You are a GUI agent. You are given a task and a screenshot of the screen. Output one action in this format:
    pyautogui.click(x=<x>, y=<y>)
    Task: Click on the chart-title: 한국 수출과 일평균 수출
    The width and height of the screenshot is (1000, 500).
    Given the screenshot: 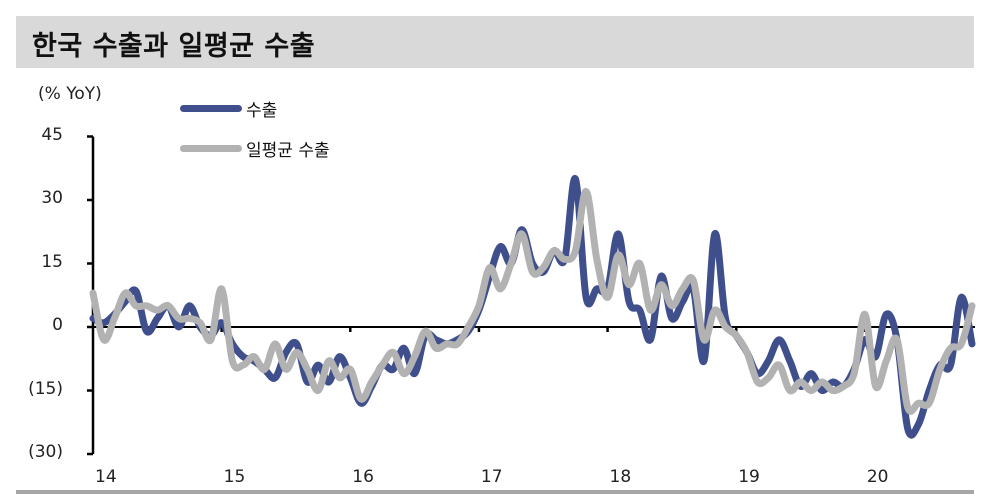 What is the action you would take?
    pyautogui.click(x=174, y=46)
    